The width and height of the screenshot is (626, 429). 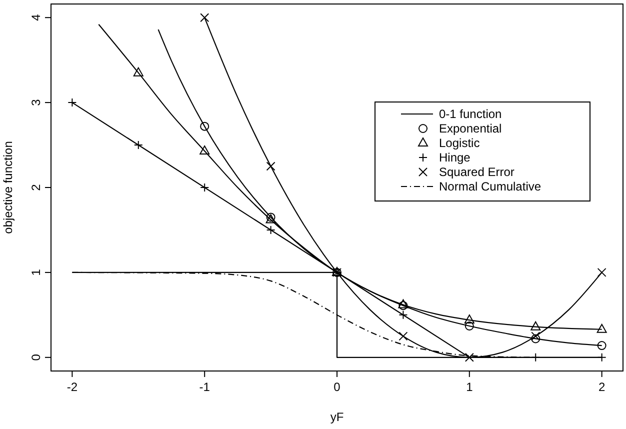 I want to click on x-tick-label: 0, so click(x=337, y=387).